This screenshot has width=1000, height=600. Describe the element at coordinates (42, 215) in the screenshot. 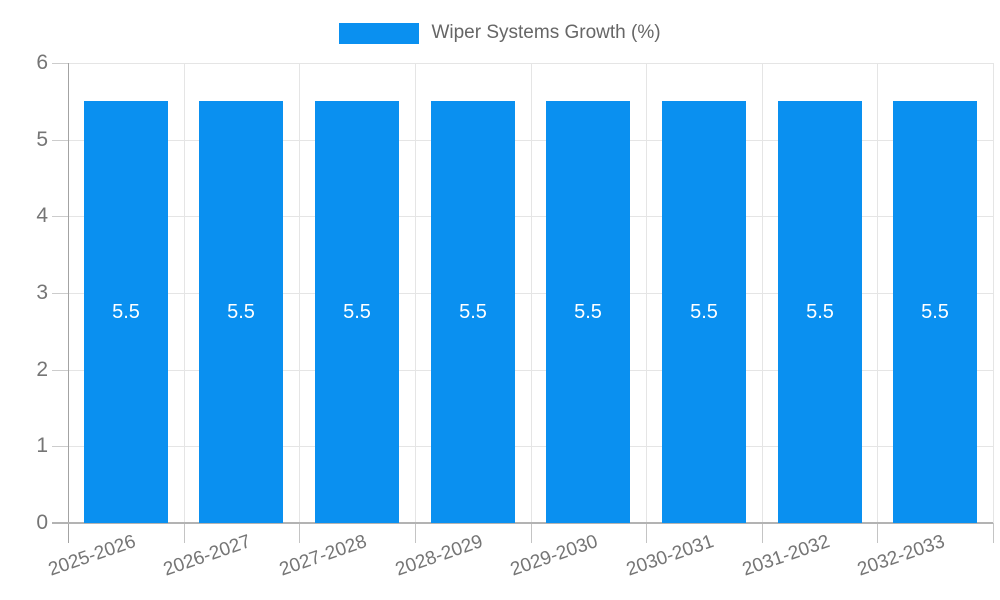

I see `y-tick-label: 4` at that location.